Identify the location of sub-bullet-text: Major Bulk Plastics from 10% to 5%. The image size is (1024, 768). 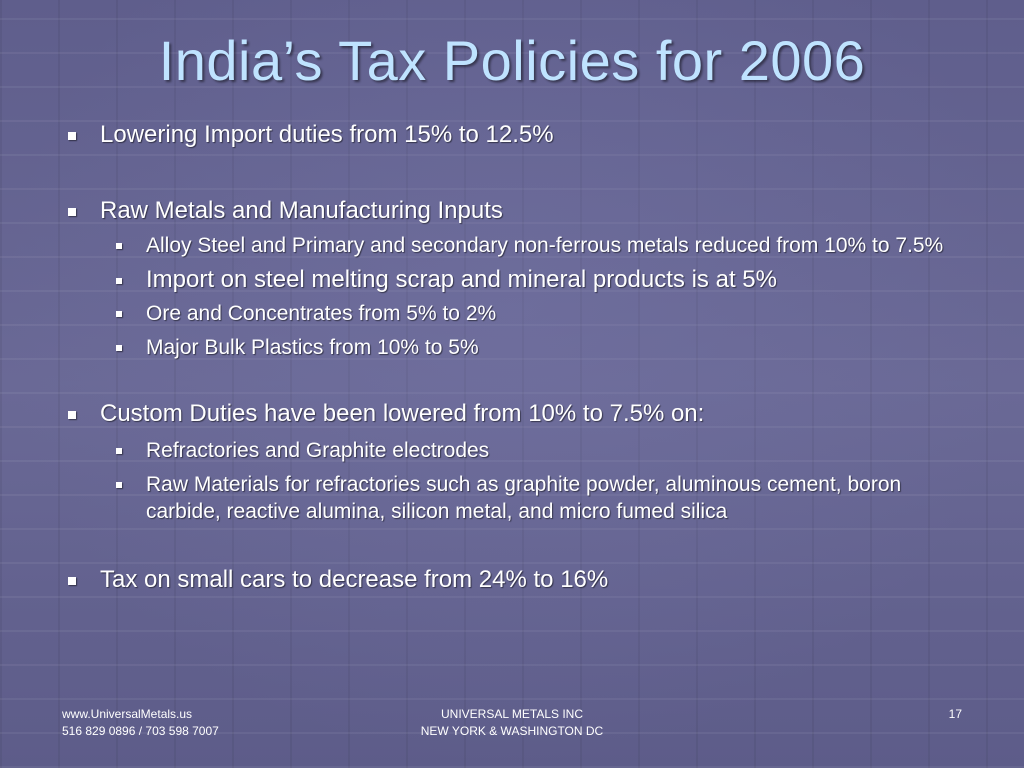
(312, 347).